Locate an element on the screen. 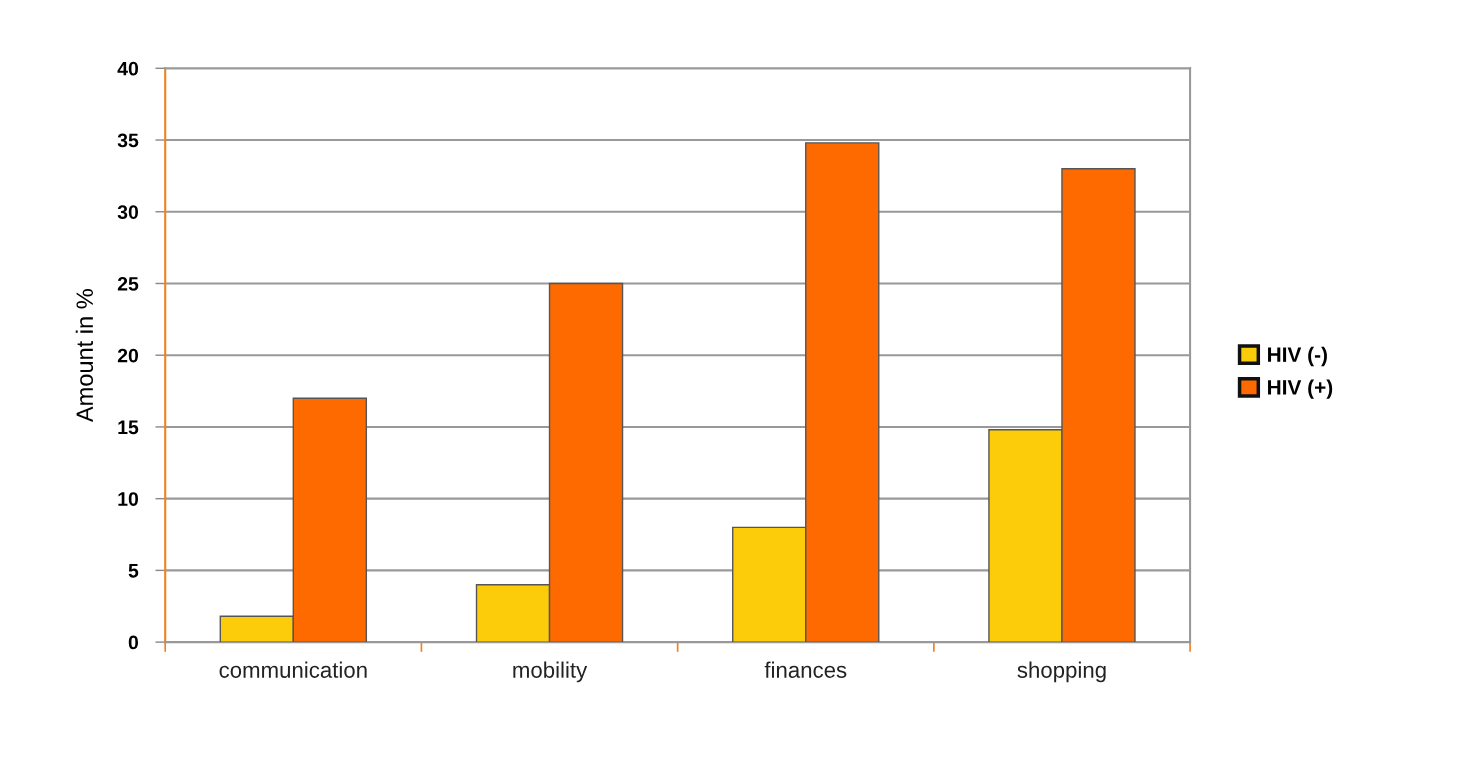 Image resolution: width=1462 pixels, height=759 pixels. y-axis-title: Amount in % is located at coordinates (84, 356).